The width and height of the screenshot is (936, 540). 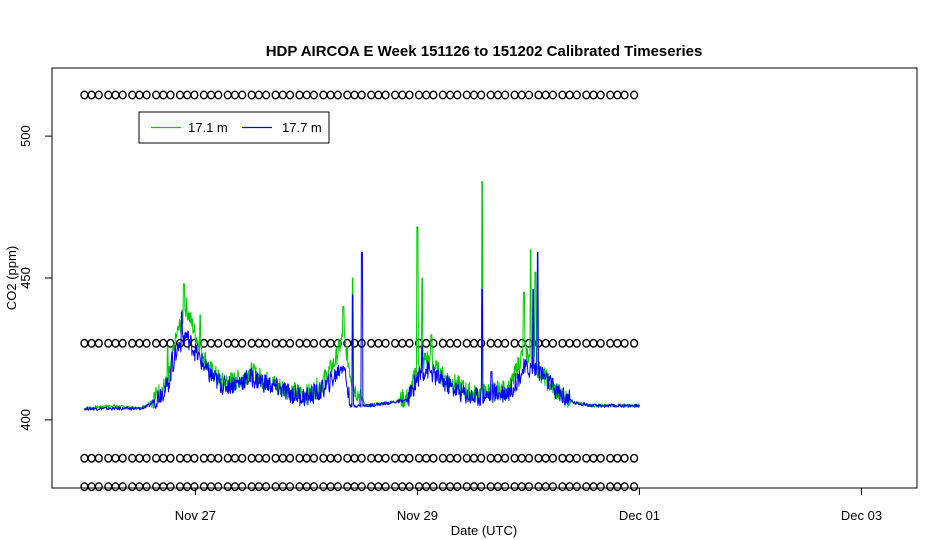 What do you see at coordinates (25, 136) in the screenshot?
I see `y-tick-label: 500` at bounding box center [25, 136].